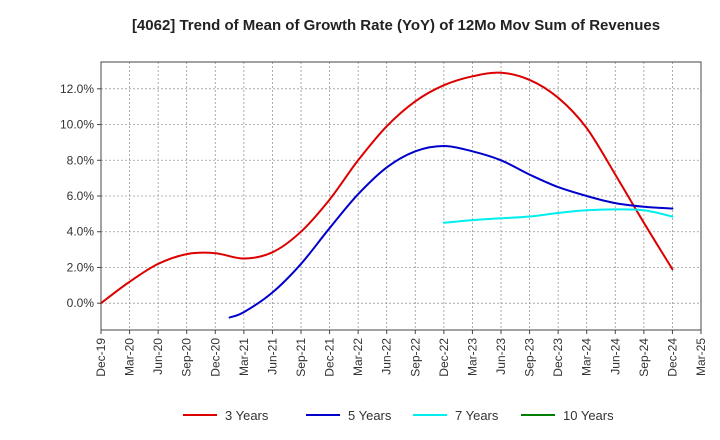 Image resolution: width=720 pixels, height=440 pixels. I want to click on y-tick-label: 4.0%, so click(81, 232).